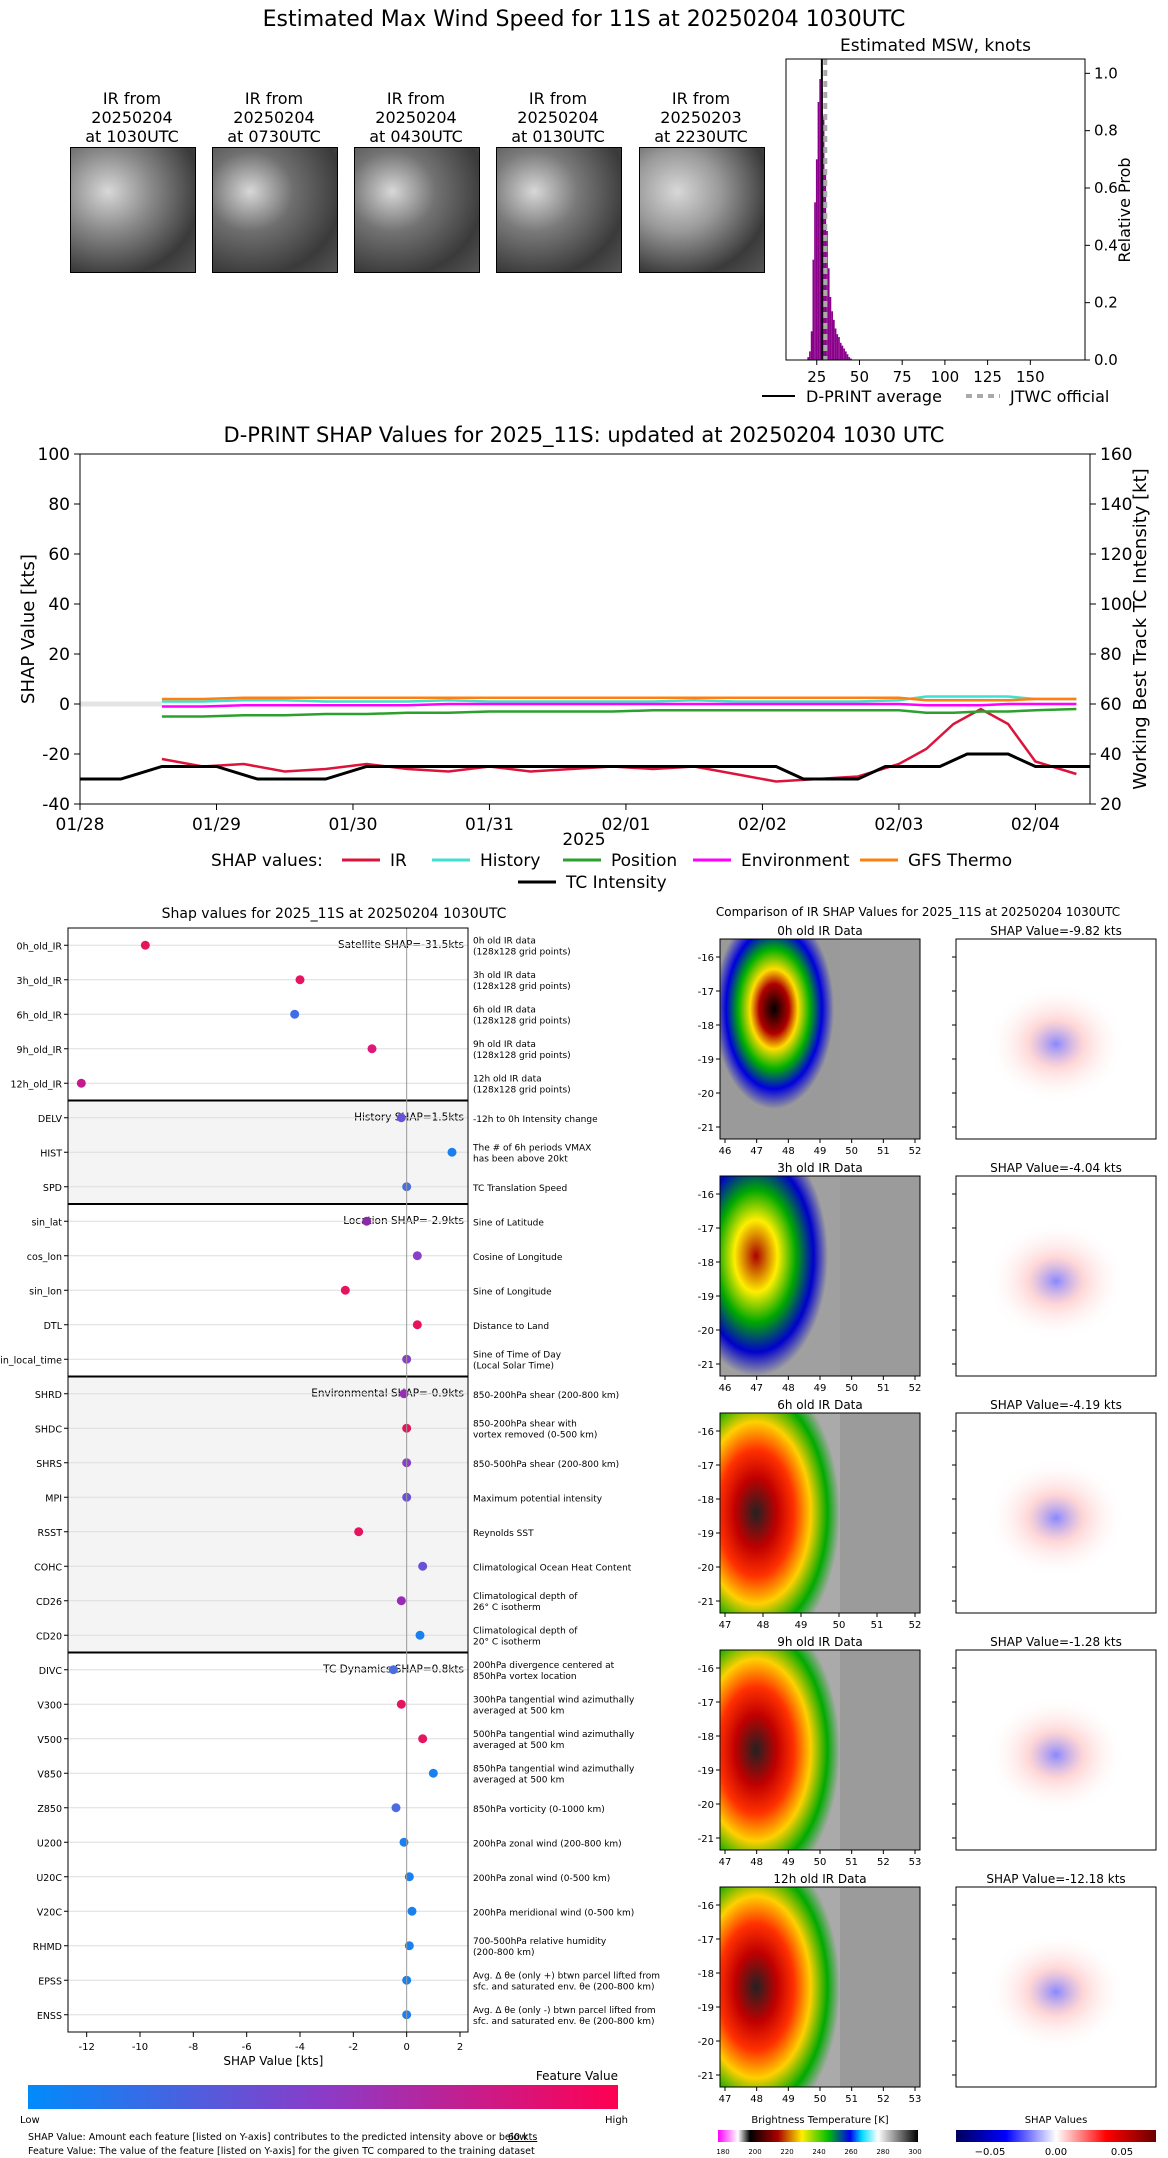 The height and width of the screenshot is (2158, 1168). Describe the element at coordinates (520, 1159) in the screenshot. I see `shap-feature-desc: has been above 20kt` at that location.